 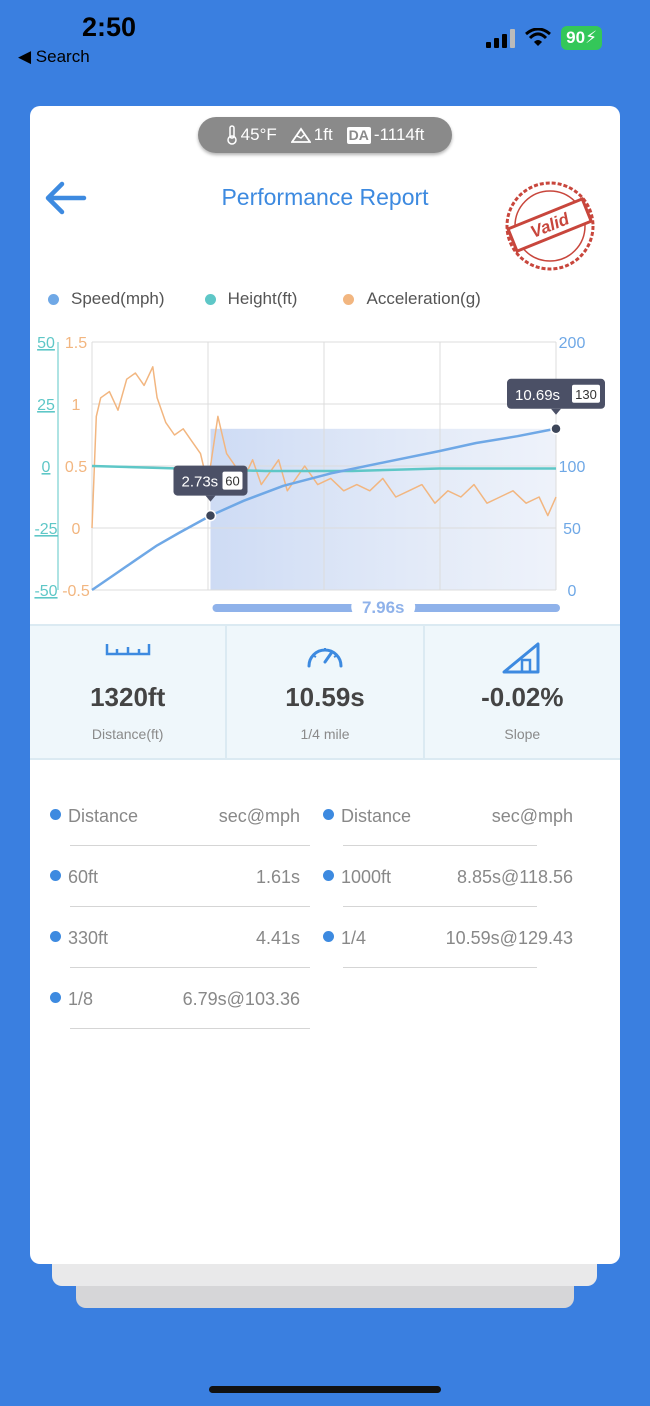 What do you see at coordinates (448, 816) in the screenshot?
I see `split-header-right: Distance sec@mph` at bounding box center [448, 816].